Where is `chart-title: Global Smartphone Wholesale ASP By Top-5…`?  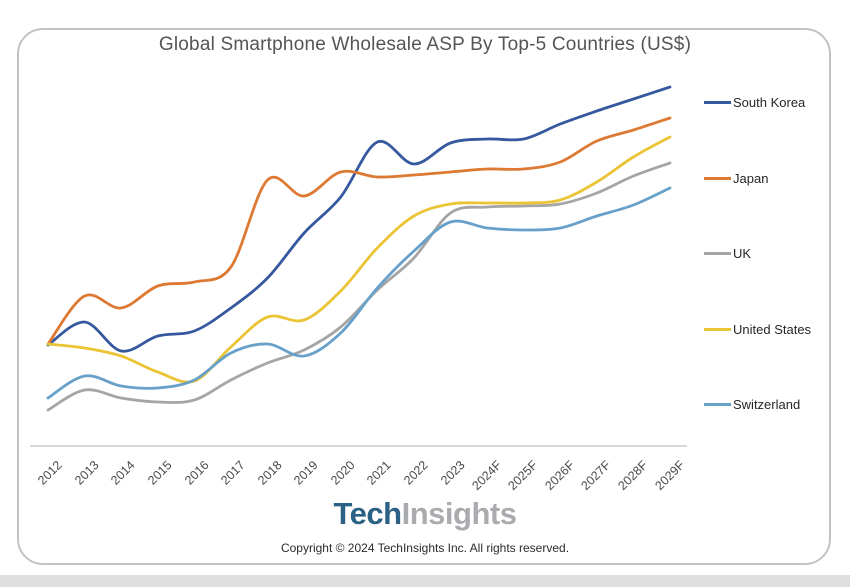 chart-title: Global Smartphone Wholesale ASP By Top-5… is located at coordinates (425, 44).